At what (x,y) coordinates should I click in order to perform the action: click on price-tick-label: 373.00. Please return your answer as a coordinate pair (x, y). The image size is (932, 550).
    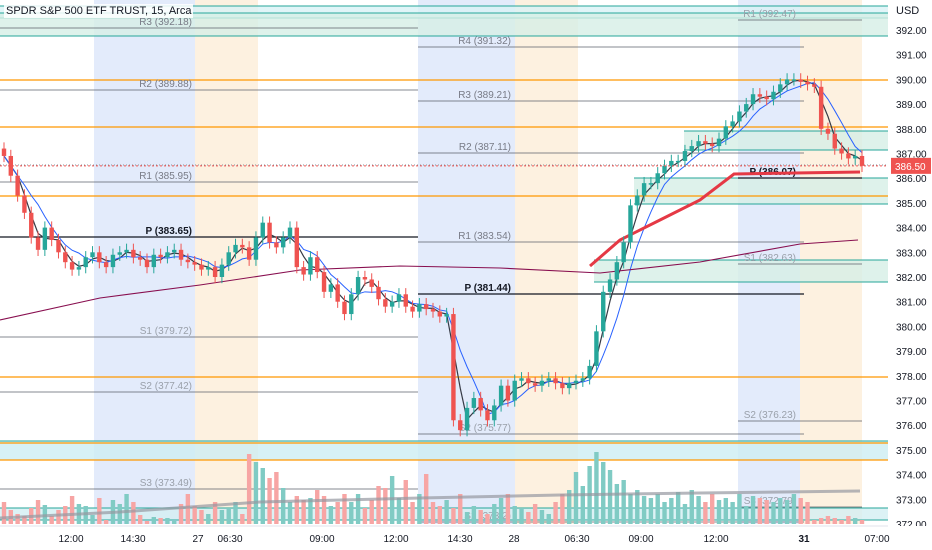
    Looking at the image, I should click on (911, 500).